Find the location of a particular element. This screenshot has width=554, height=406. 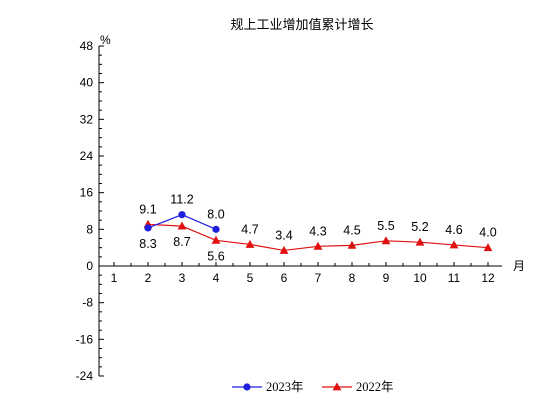

legend-label-2022: 2022年 is located at coordinates (375, 387).